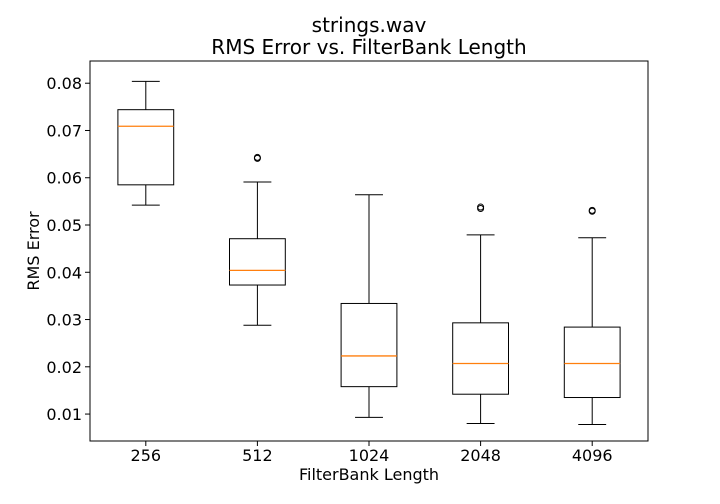 This screenshot has width=720, height=504. I want to click on chart-title: strings.wav, so click(369, 25).